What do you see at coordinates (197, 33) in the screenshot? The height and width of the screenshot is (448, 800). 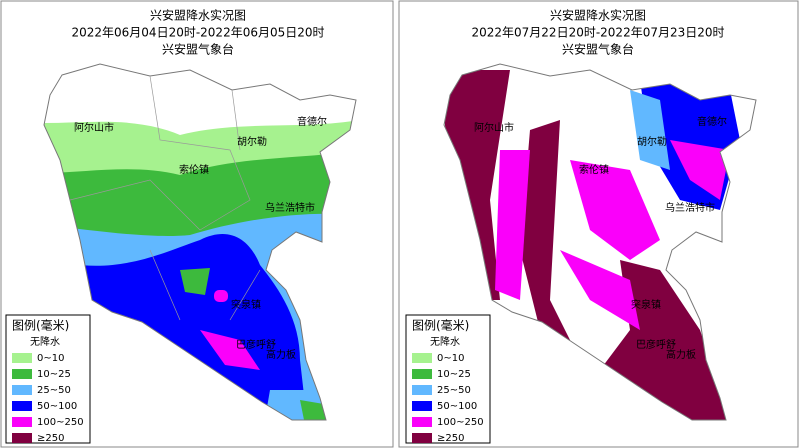 I see `map-period: 2022年06月04日20时-2022年06月05日20时` at bounding box center [197, 33].